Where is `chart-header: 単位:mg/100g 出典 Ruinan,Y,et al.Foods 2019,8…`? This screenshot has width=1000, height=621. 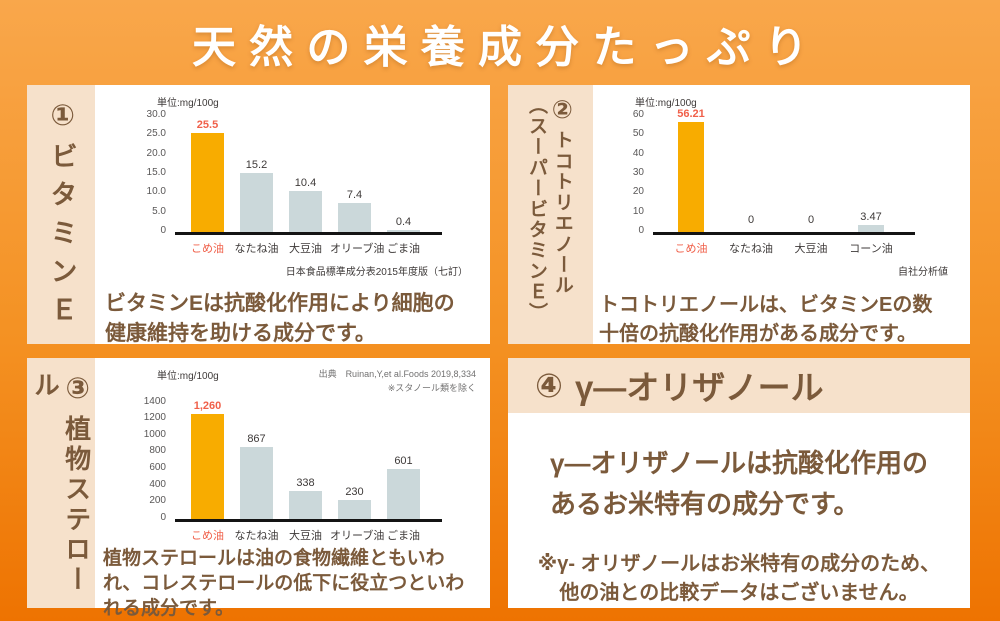 chart-header: 単位:mg/100g 出典 Ruinan,Y,et al.Foods 2019,8… is located at coordinates (316, 381).